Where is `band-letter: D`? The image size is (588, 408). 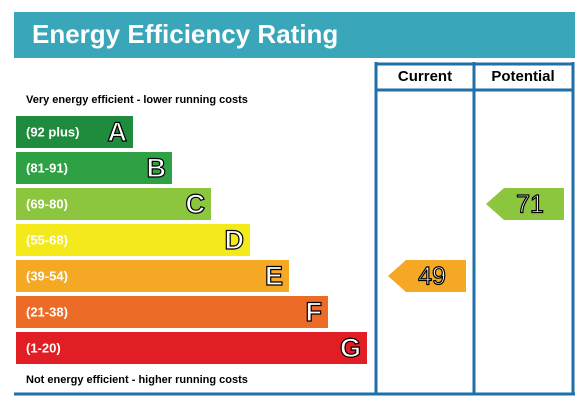
band-letter: D is located at coordinates (235, 240).